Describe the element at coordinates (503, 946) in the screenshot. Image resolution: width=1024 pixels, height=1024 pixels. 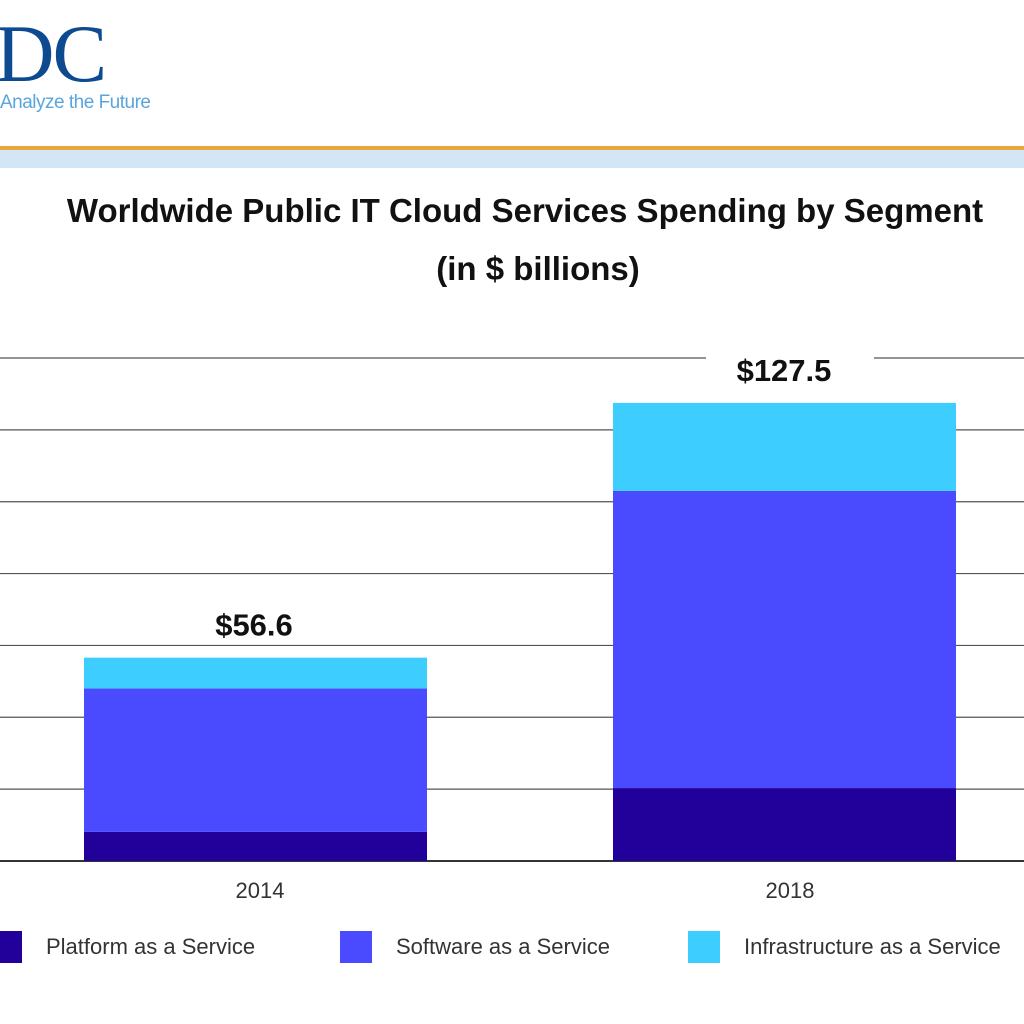
I see `legend-label: Software as a Service` at that location.